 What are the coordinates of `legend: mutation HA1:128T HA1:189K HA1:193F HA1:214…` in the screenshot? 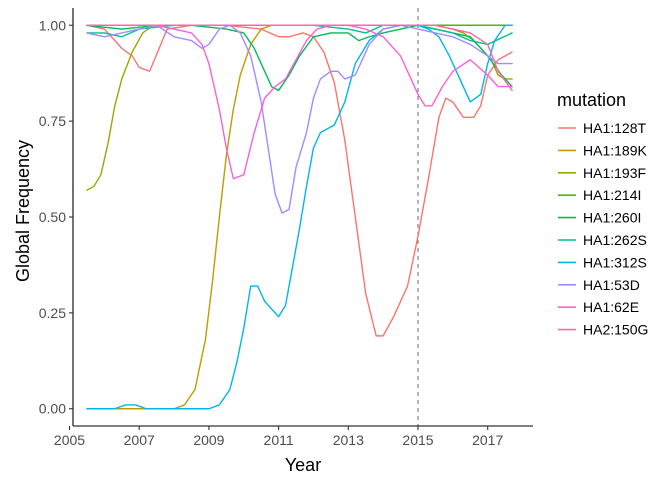 It's located at (602, 214).